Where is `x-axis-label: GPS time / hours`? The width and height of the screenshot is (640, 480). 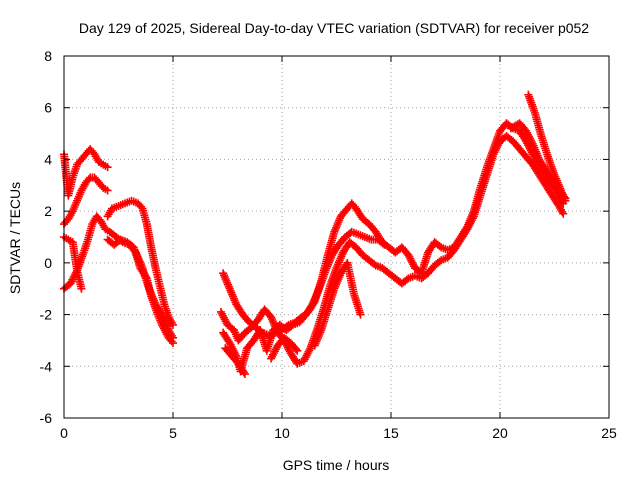 x-axis-label: GPS time / hours is located at coordinates (336, 465).